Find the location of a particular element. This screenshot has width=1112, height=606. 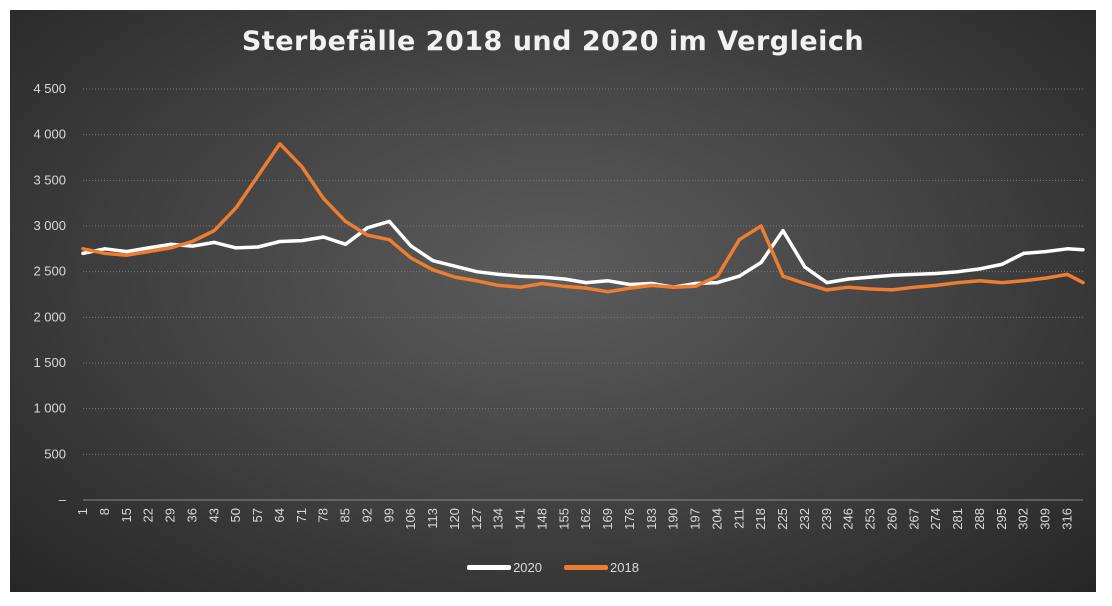

x-tick-label: 50 is located at coordinates (235, 515).